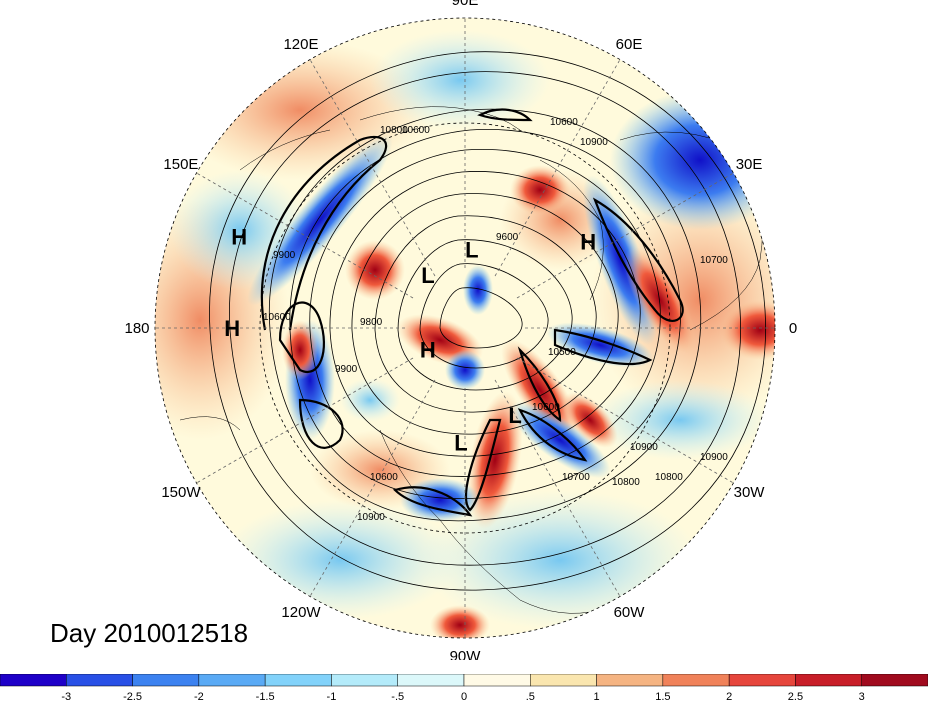  I want to click on longitude-label: 120W, so click(301, 612).